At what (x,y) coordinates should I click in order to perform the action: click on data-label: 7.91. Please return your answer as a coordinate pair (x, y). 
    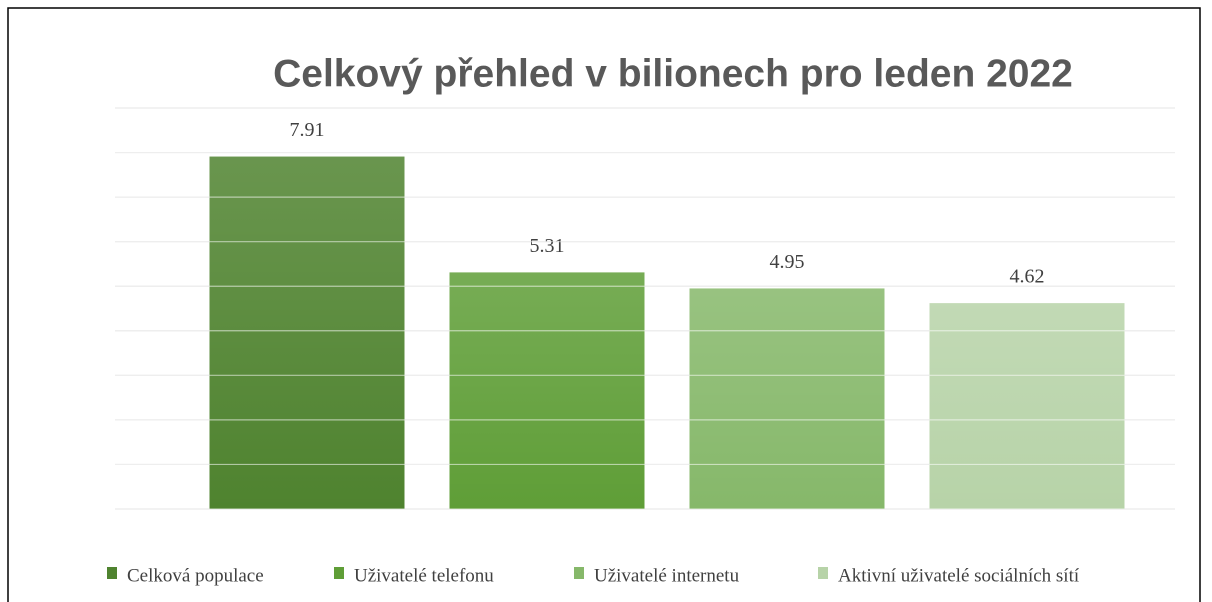
    Looking at the image, I should click on (307, 130).